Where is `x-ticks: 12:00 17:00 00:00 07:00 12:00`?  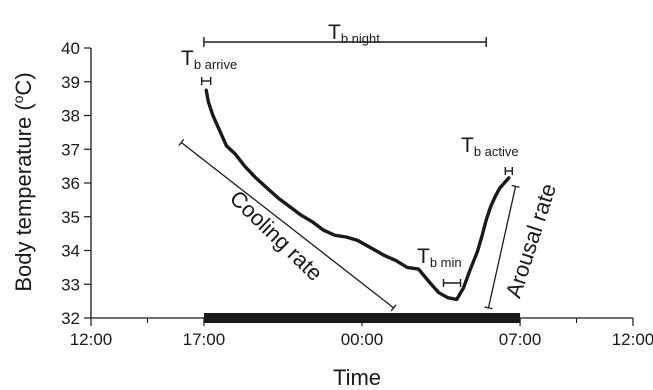 x-ticks: 12:00 17:00 00:00 07:00 12:00 is located at coordinates (361, 333).